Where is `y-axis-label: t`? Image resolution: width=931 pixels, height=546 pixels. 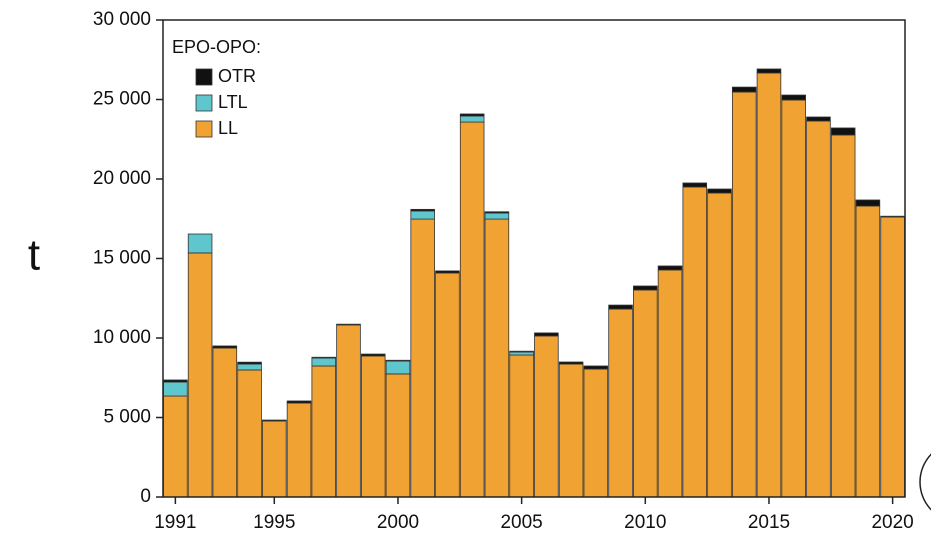
y-axis-label: t is located at coordinates (34, 255).